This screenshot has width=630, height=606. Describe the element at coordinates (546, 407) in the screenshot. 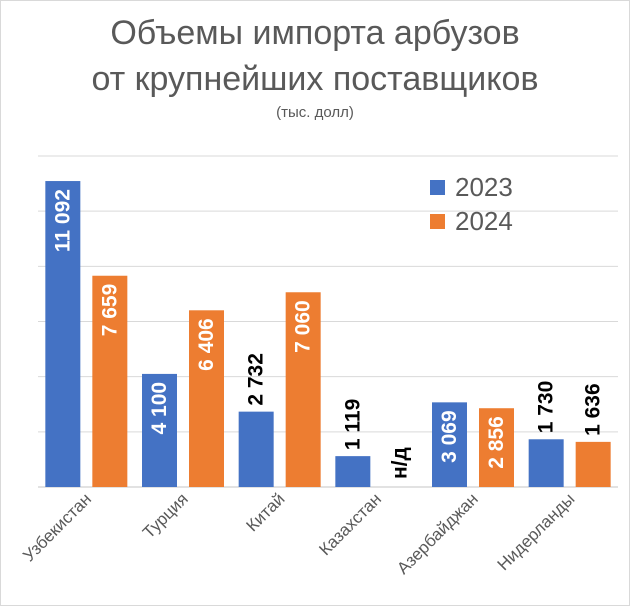

I see `data-label: 1 730` at that location.